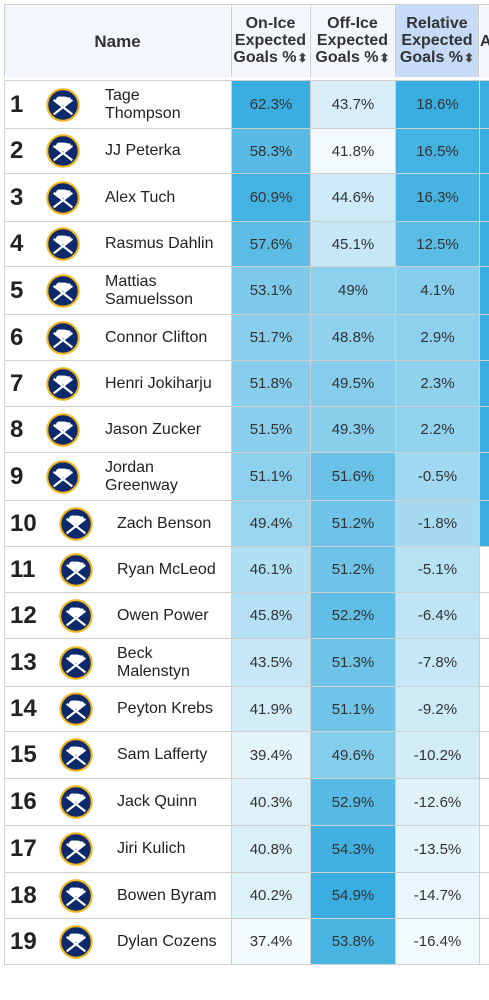 The image size is (489, 1000). What do you see at coordinates (352, 41) in the screenshot?
I see `header-off-ice-xg: Off-Ice Expected Goals %⬍` at bounding box center [352, 41].